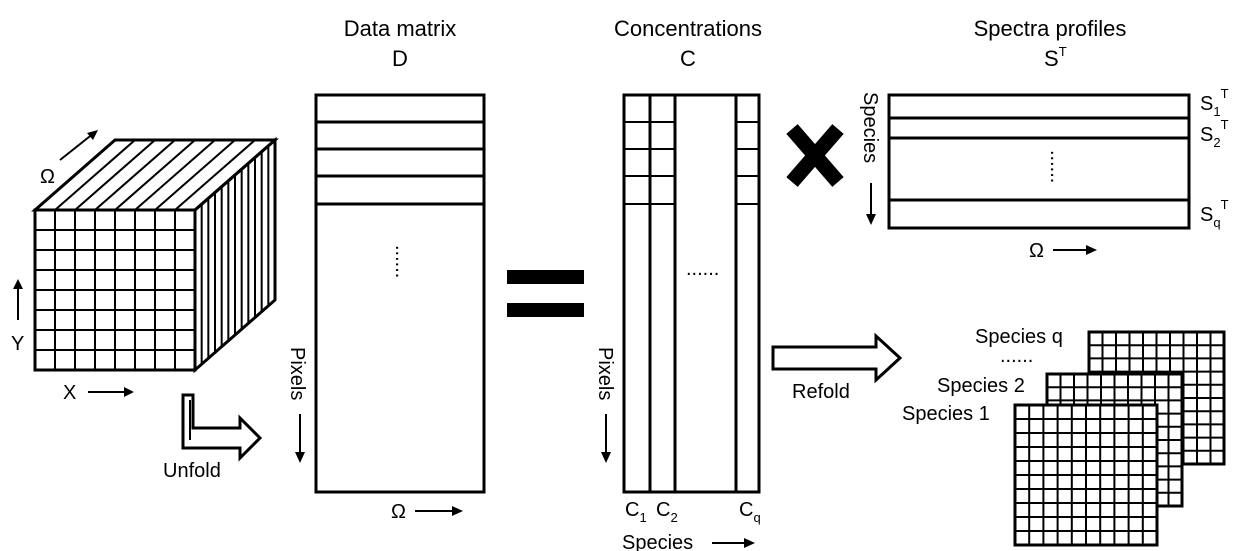 Image resolution: width=1235 pixels, height=551 pixels. I want to click on concentrations-title: Concentrations, so click(688, 28).